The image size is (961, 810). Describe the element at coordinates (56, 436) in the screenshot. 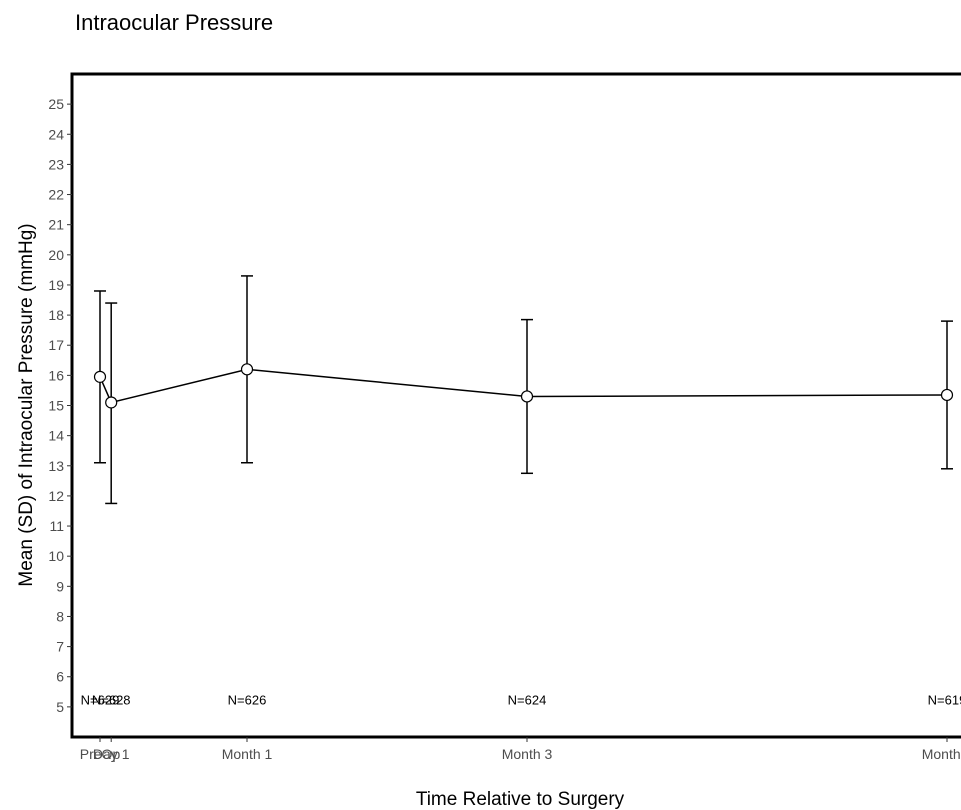

I see `y-tick-label: 14` at that location.